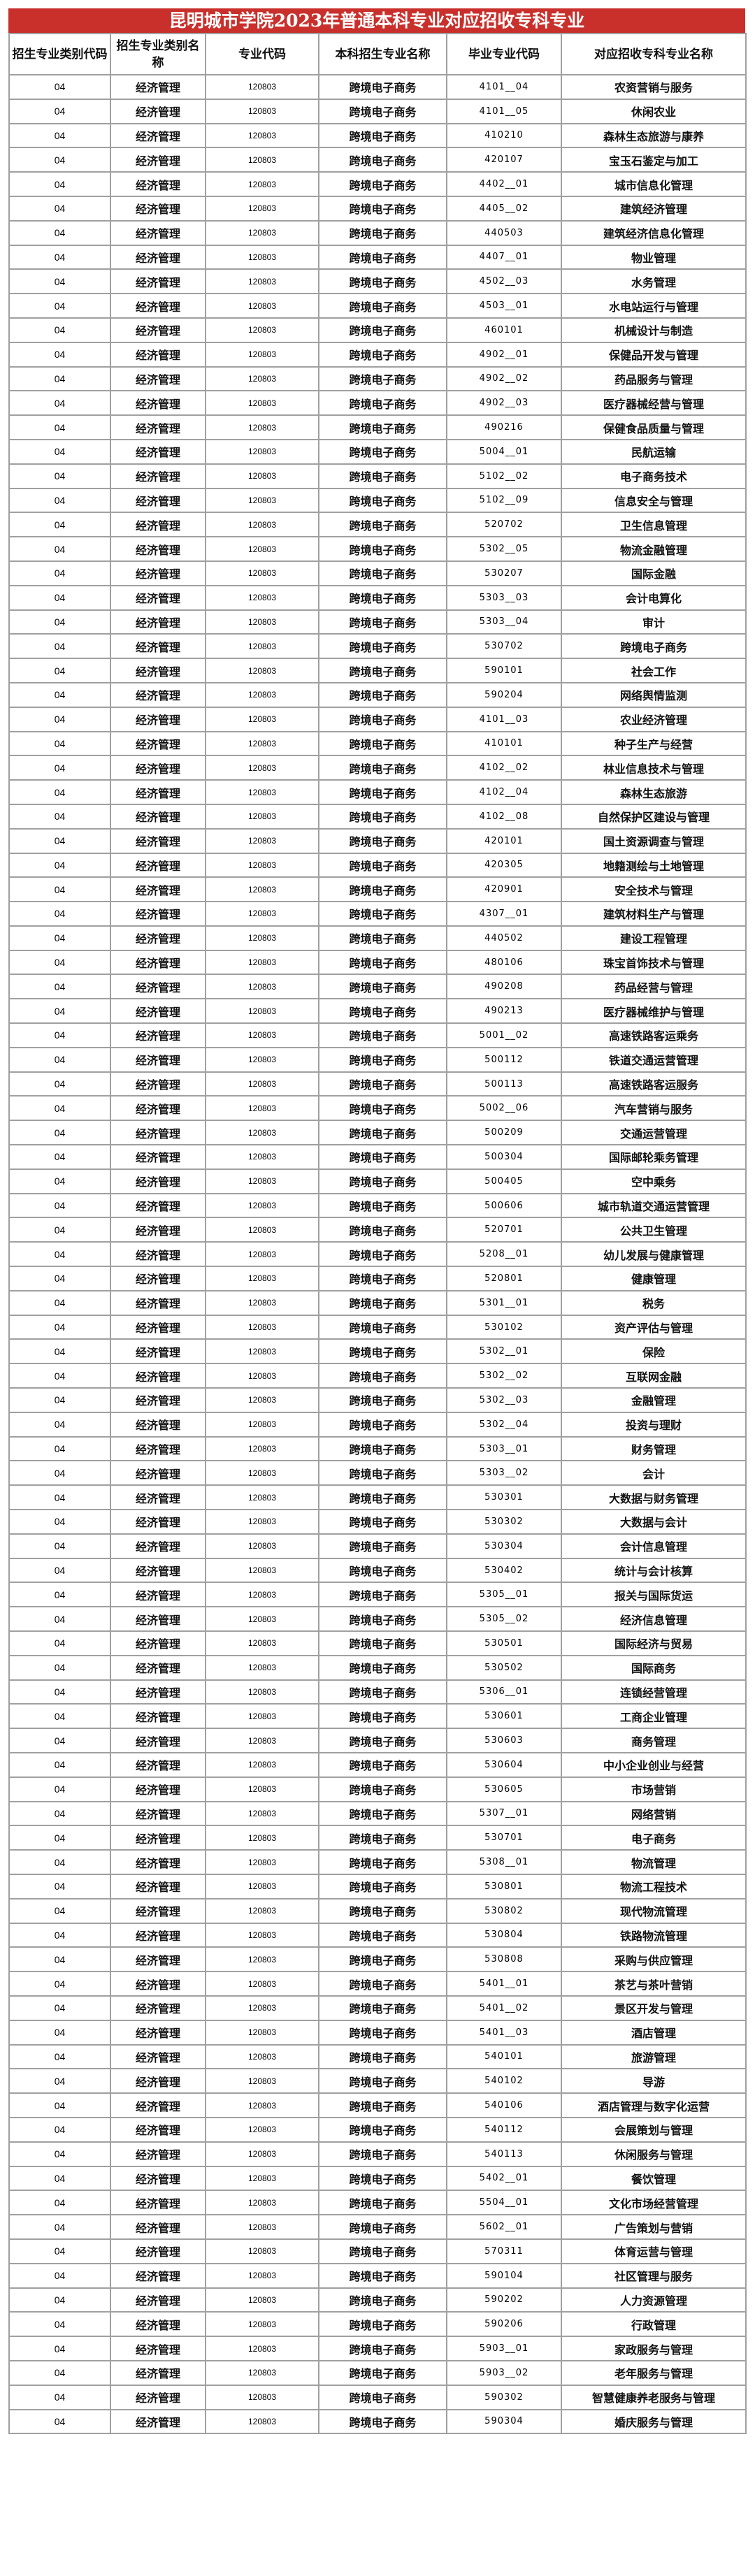  Describe the element at coordinates (504, 2081) in the screenshot. I see `graduate-code-cell: 540102` at that location.